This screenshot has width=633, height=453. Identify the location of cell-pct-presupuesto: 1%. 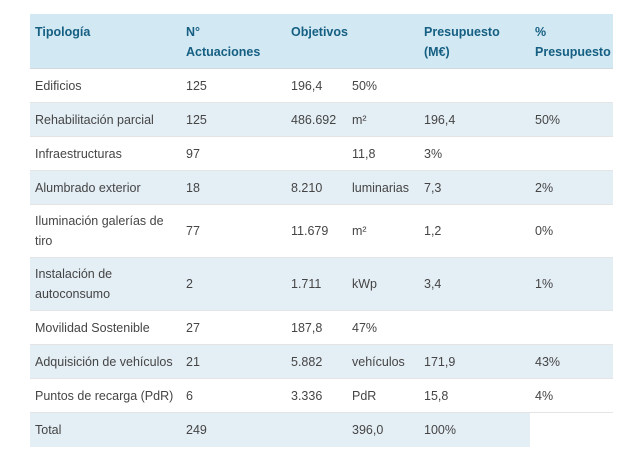
(571, 284).